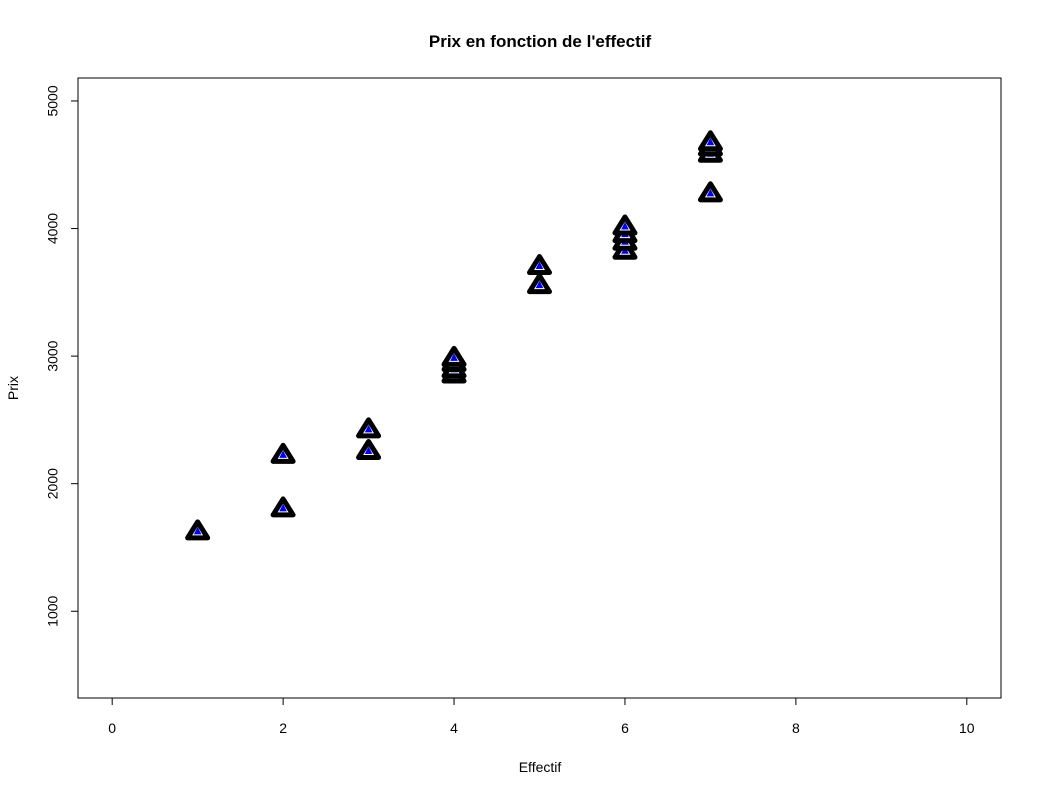  What do you see at coordinates (53, 100) in the screenshot?
I see `y-tick-label: 5000` at bounding box center [53, 100].